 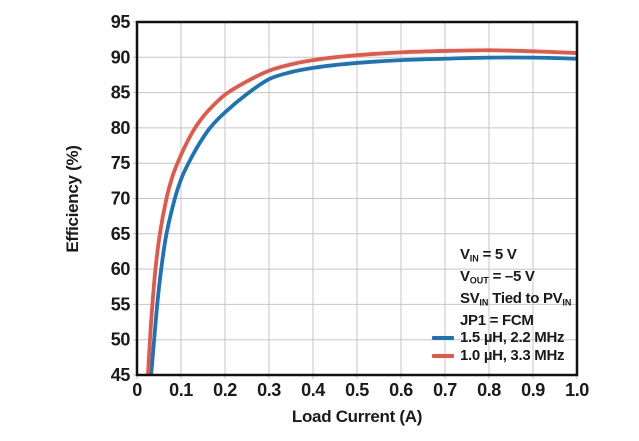 What do you see at coordinates (488, 255) in the screenshot?
I see `legend-condition-line: VIN = 5 V` at bounding box center [488, 255].